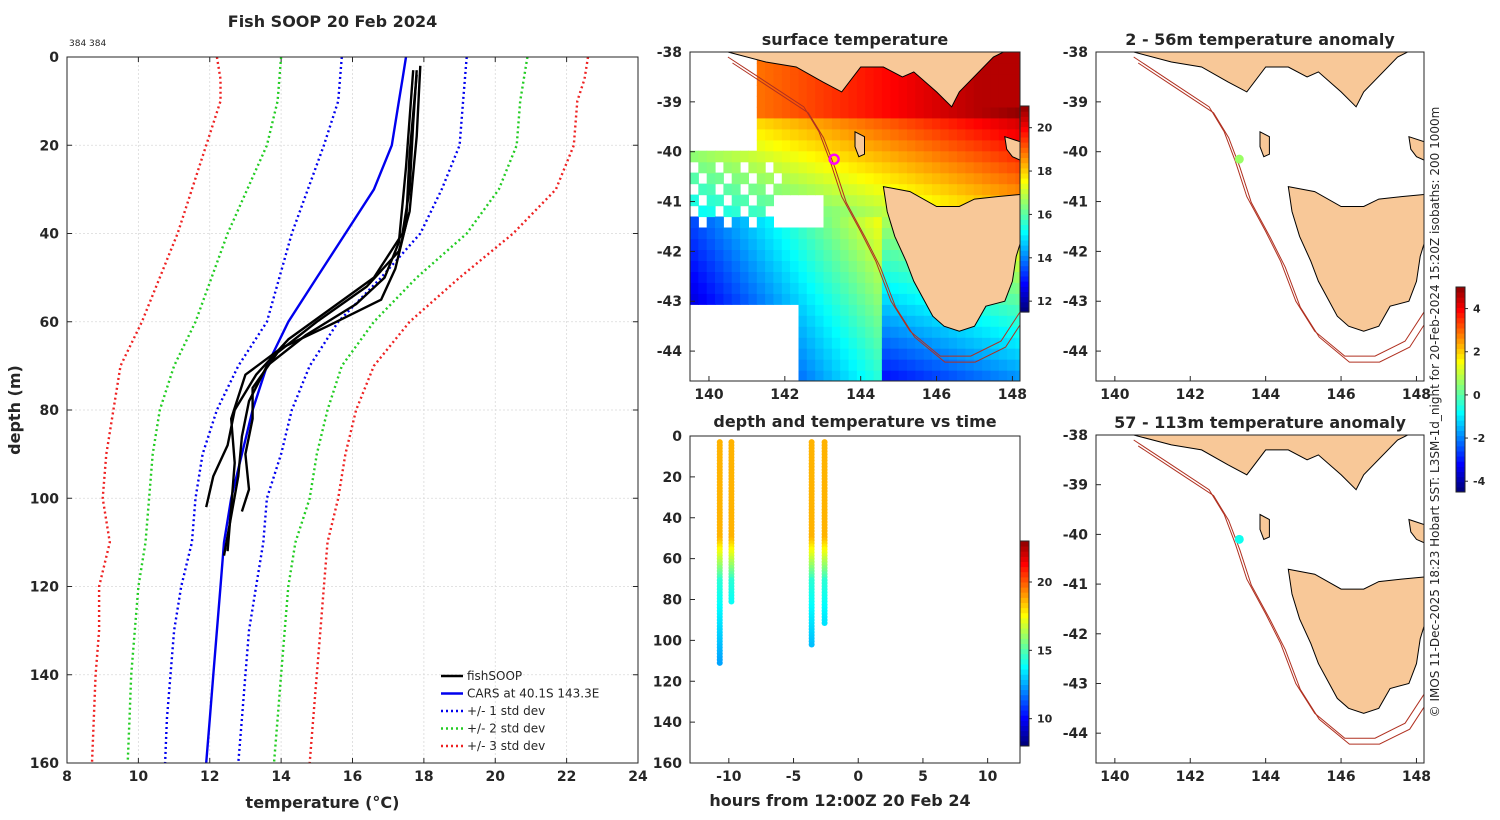  Describe the element at coordinates (1479, 438) in the screenshot. I see `anom-colorbar-tick-label: -2` at that location.